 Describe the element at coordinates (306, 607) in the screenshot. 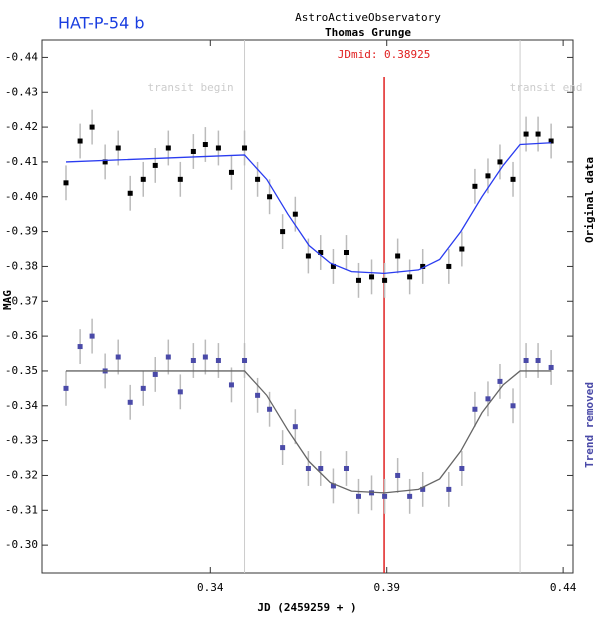

I see `x-axis-label: JD (2459259 + )` at that location.